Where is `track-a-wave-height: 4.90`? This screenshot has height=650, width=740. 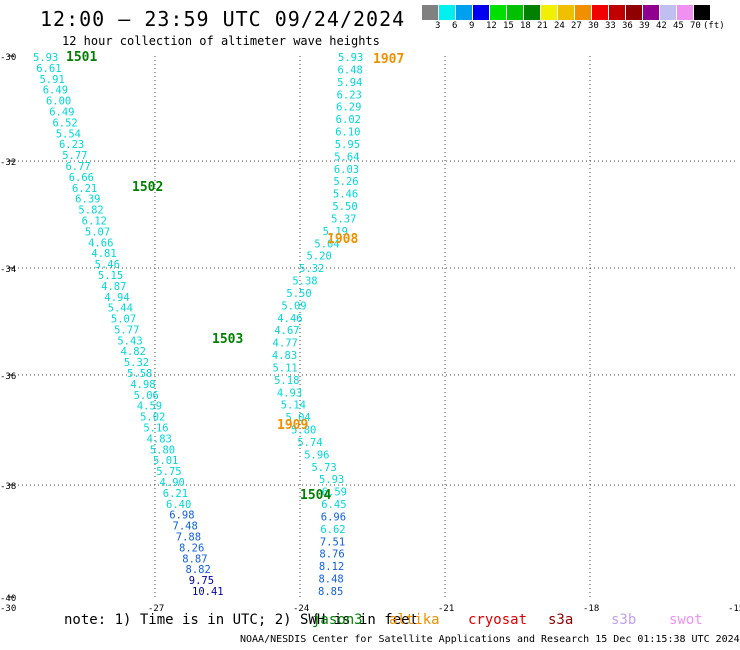
track-a-wave-height: 4.90 is located at coordinates (172, 483).